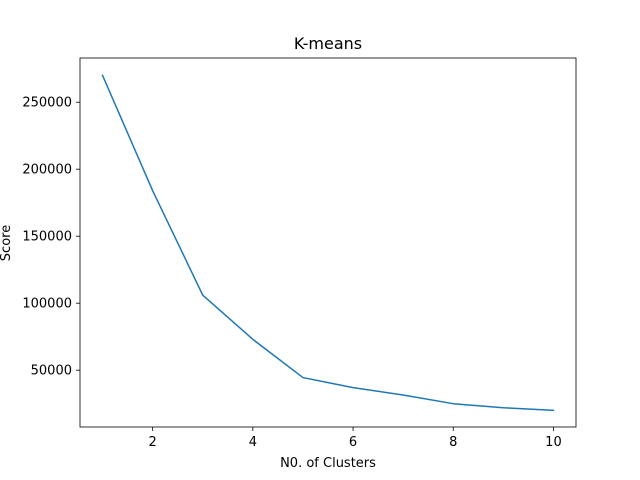 This screenshot has width=640, height=480. Describe the element at coordinates (47, 103) in the screenshot. I see `y-tick-label: 250000` at that location.